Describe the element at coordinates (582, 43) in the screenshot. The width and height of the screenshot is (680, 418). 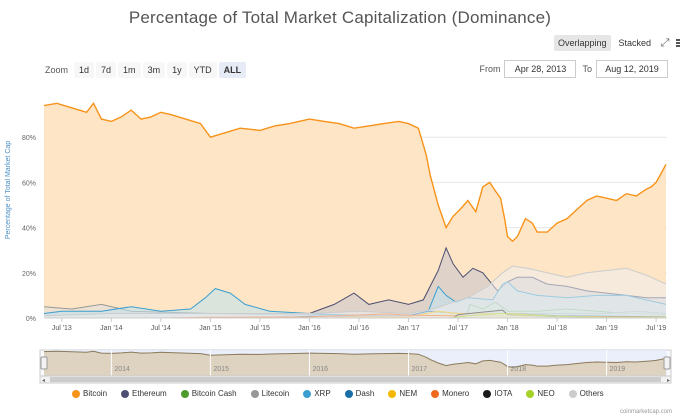
I see `overlapping-button: Overlapping` at that location.